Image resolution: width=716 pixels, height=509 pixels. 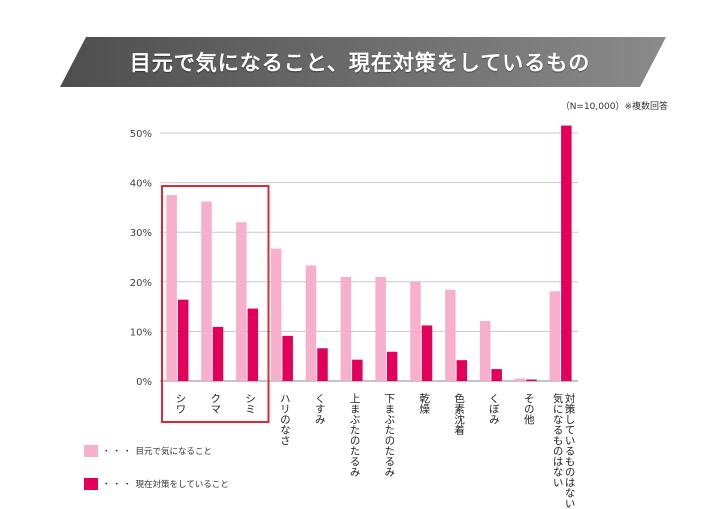 What do you see at coordinates (389, 435) in the screenshot?
I see `x-tick-label: 下まぶたのたるみ` at bounding box center [389, 435].